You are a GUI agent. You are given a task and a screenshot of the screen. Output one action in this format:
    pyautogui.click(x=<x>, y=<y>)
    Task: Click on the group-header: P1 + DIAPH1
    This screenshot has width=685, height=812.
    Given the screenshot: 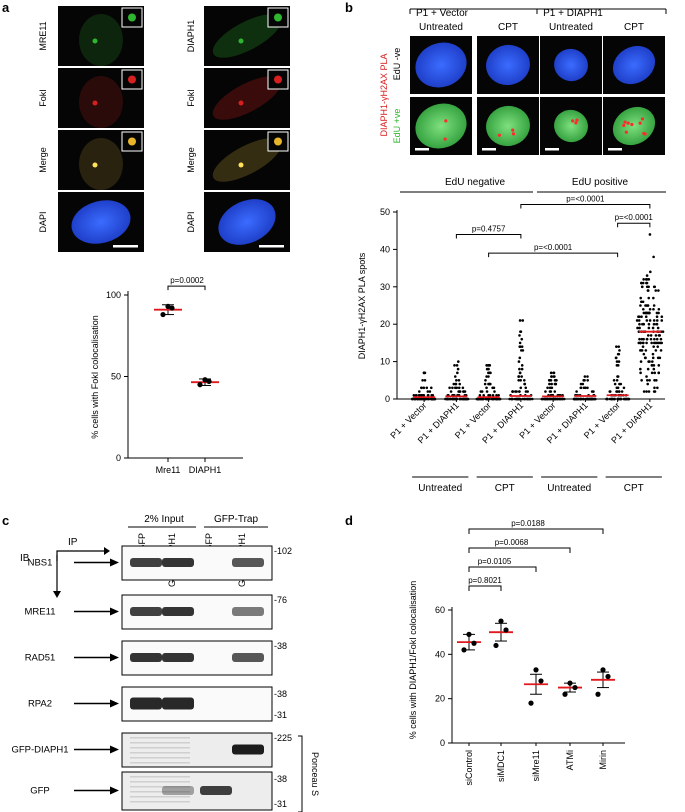 What is the action you would take?
    pyautogui.click(x=573, y=13)
    